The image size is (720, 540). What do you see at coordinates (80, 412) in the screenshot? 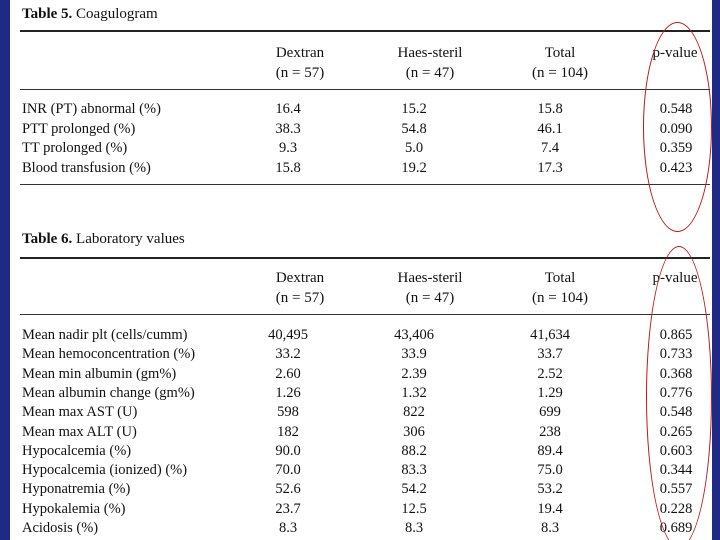
I see `row-label: Mean max AST (U)` at bounding box center [80, 412].